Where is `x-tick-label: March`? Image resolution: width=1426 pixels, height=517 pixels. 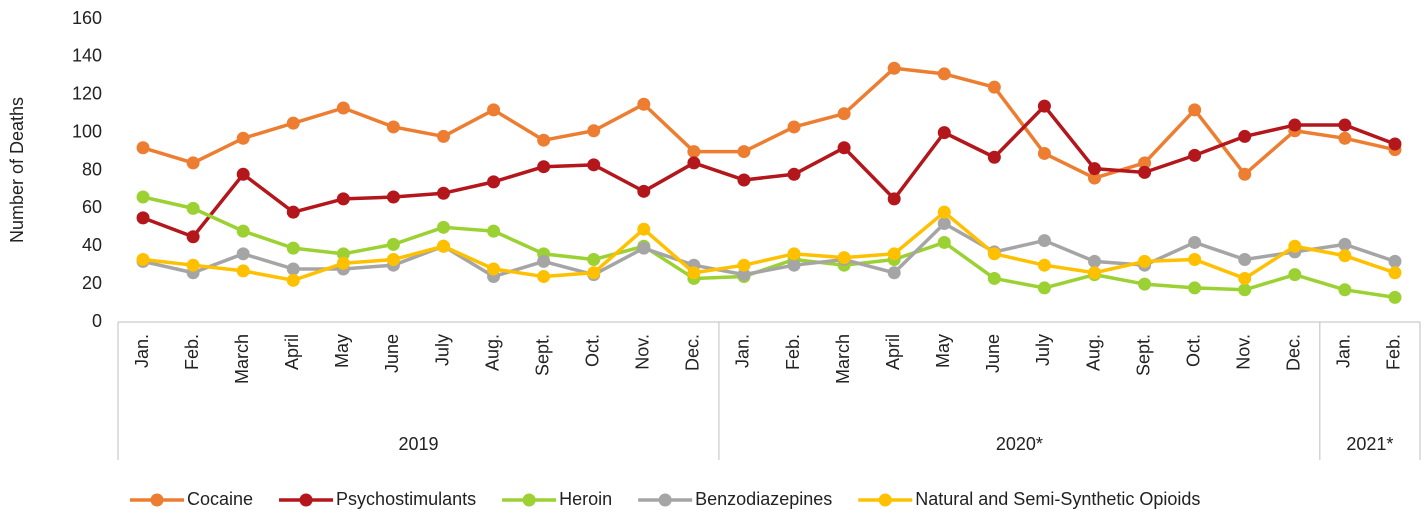 x-tick-label: March is located at coordinates (242, 359).